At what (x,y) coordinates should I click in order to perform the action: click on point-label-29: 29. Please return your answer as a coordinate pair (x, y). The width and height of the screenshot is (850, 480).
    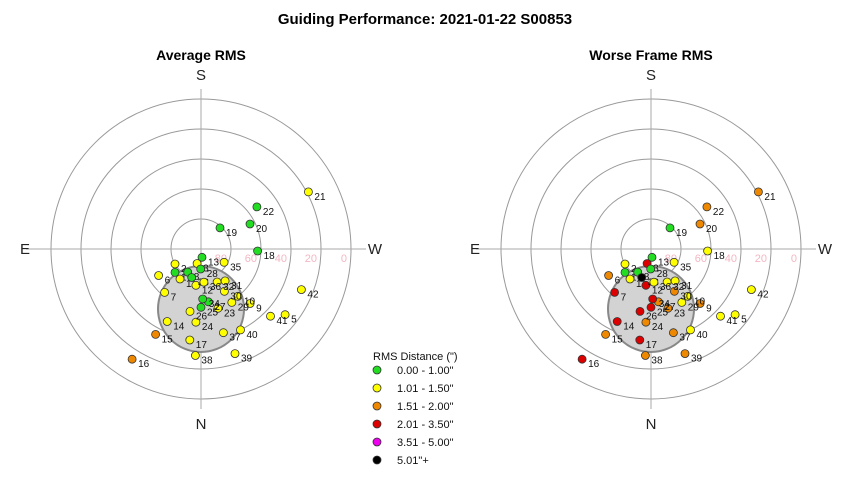
    Looking at the image, I should click on (694, 307).